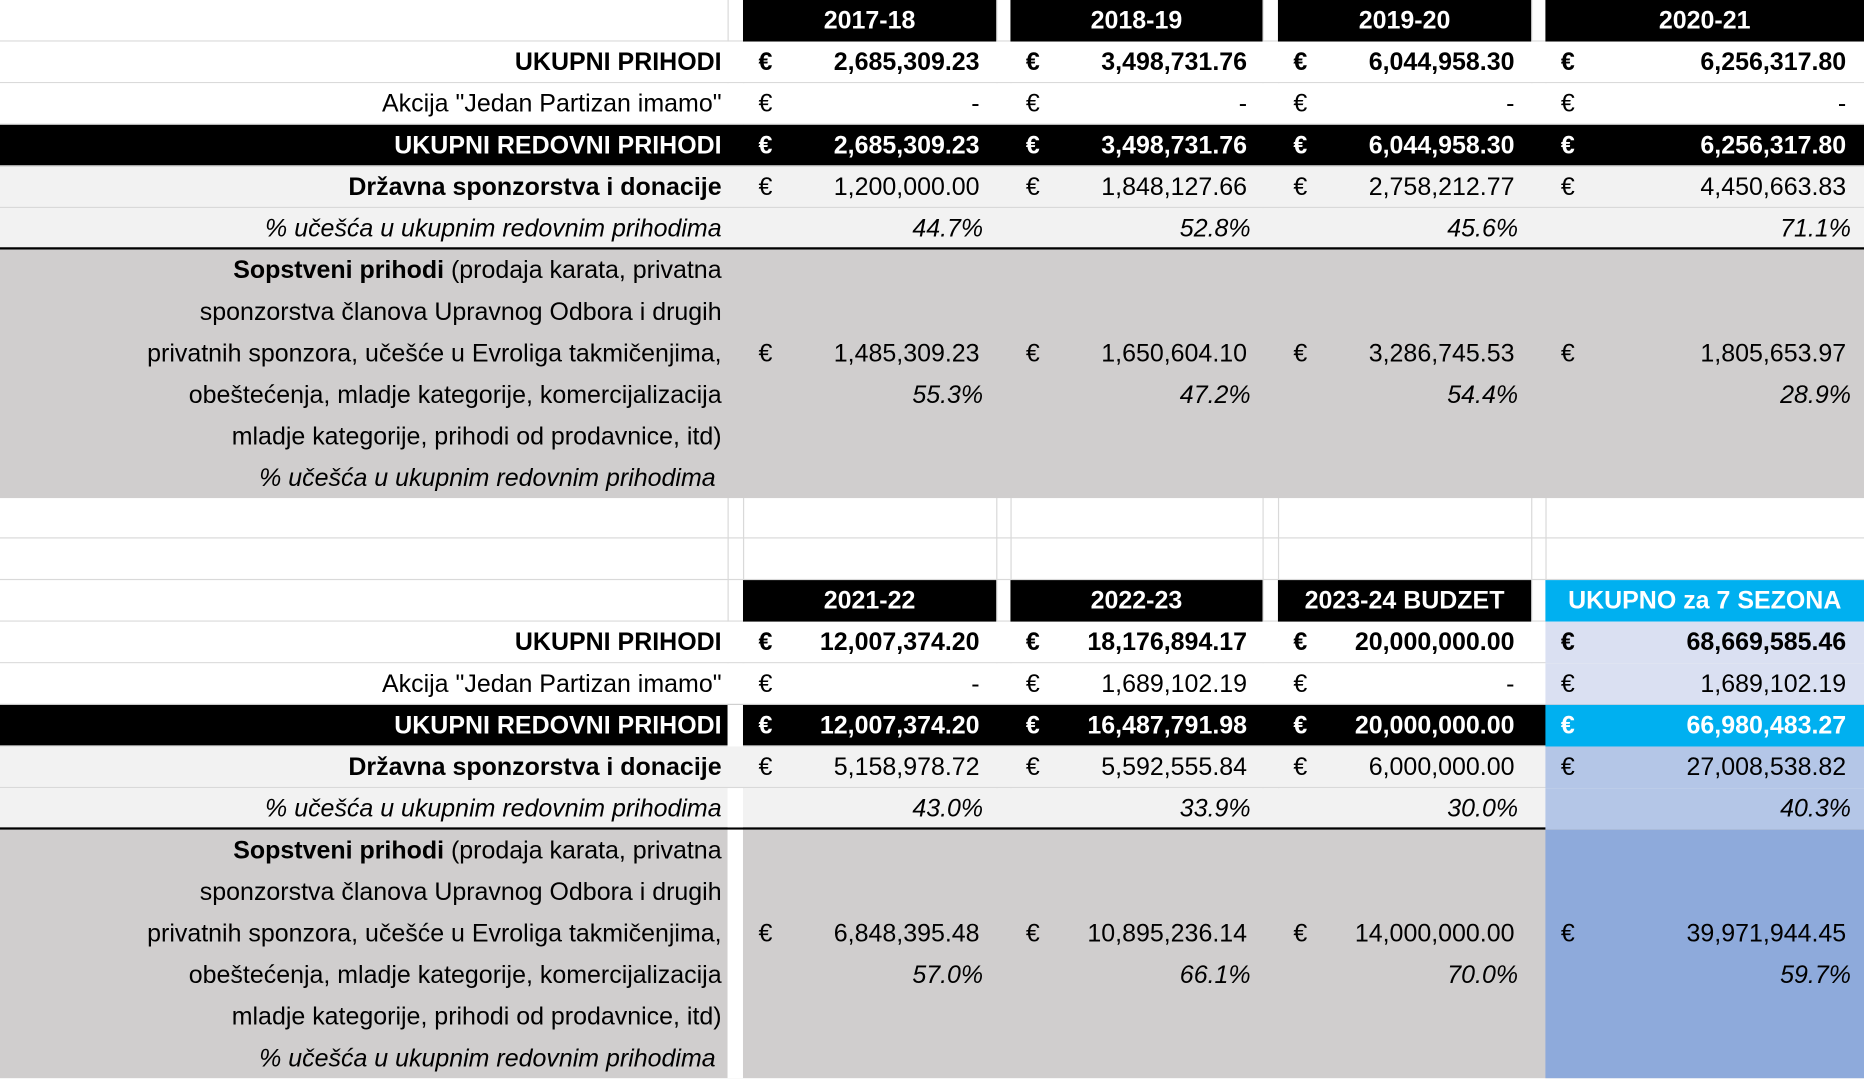 The width and height of the screenshot is (1864, 1079). What do you see at coordinates (932, 104) in the screenshot?
I see `akcija-row: Akcija "Jedan Partizan imamo" € - € - € - € -` at bounding box center [932, 104].